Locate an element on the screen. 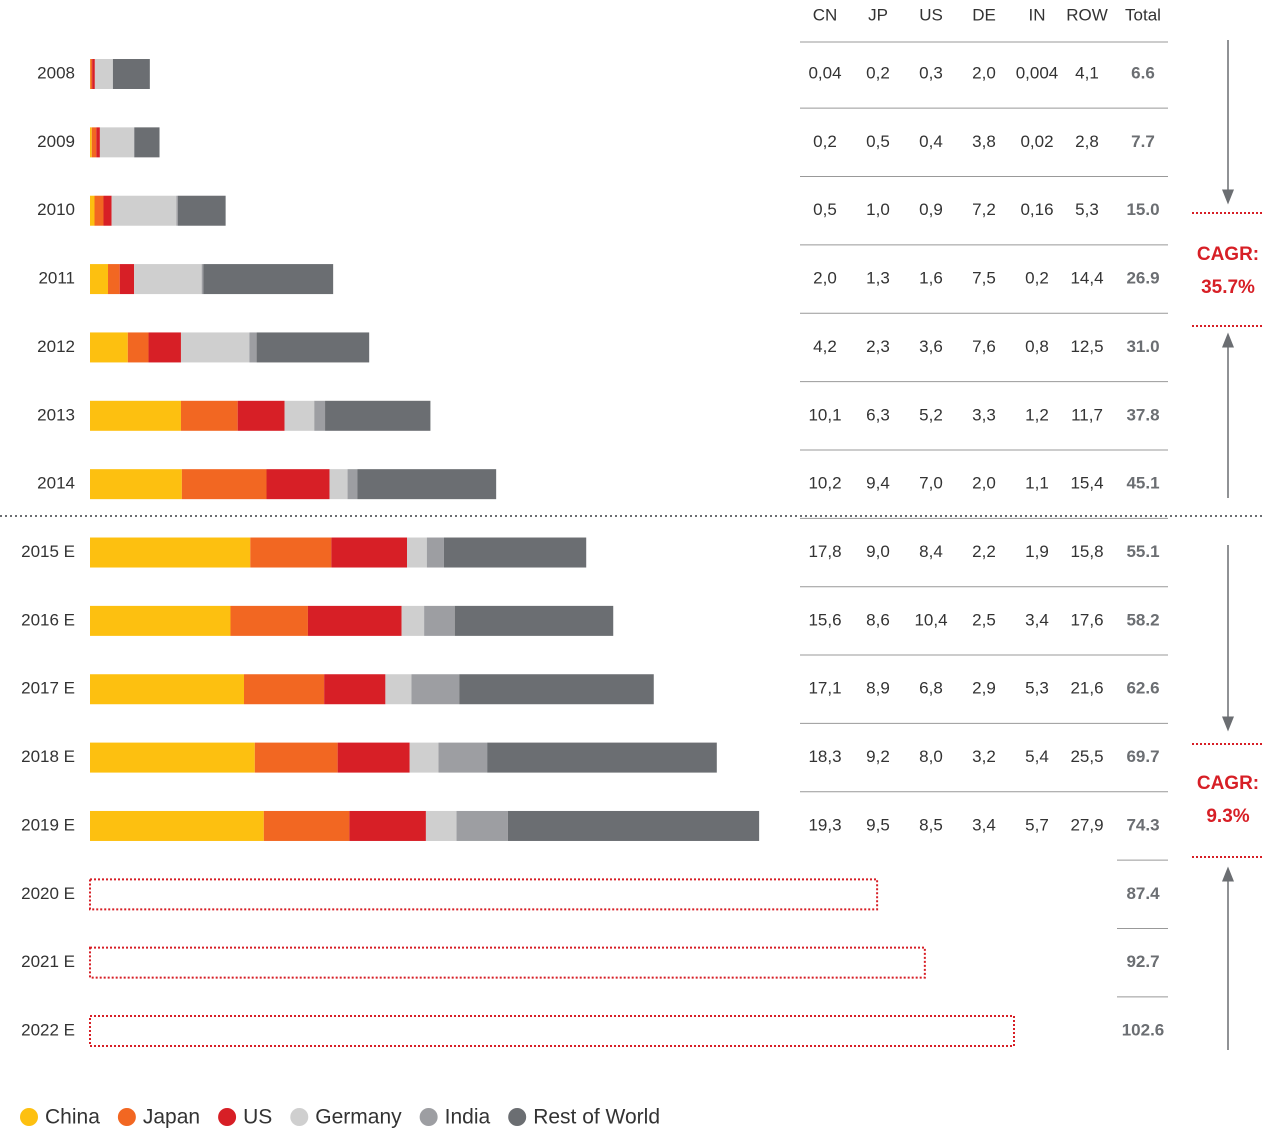 The height and width of the screenshot is (1136, 1264). table-cell: 1,2 is located at coordinates (1037, 414).